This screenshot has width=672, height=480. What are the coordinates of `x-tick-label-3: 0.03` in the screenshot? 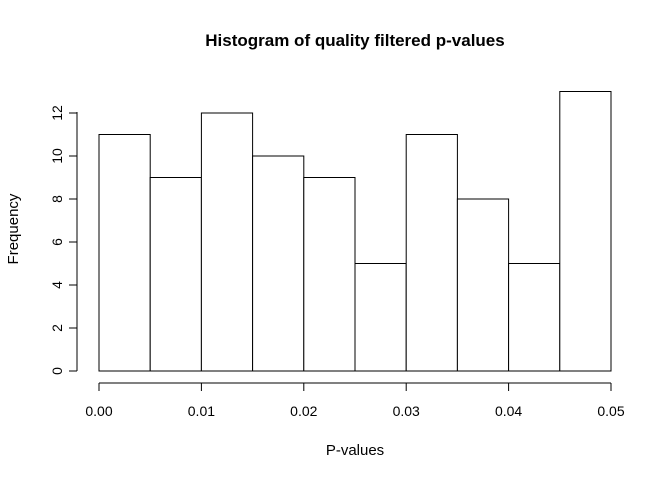 It's located at (406, 411).